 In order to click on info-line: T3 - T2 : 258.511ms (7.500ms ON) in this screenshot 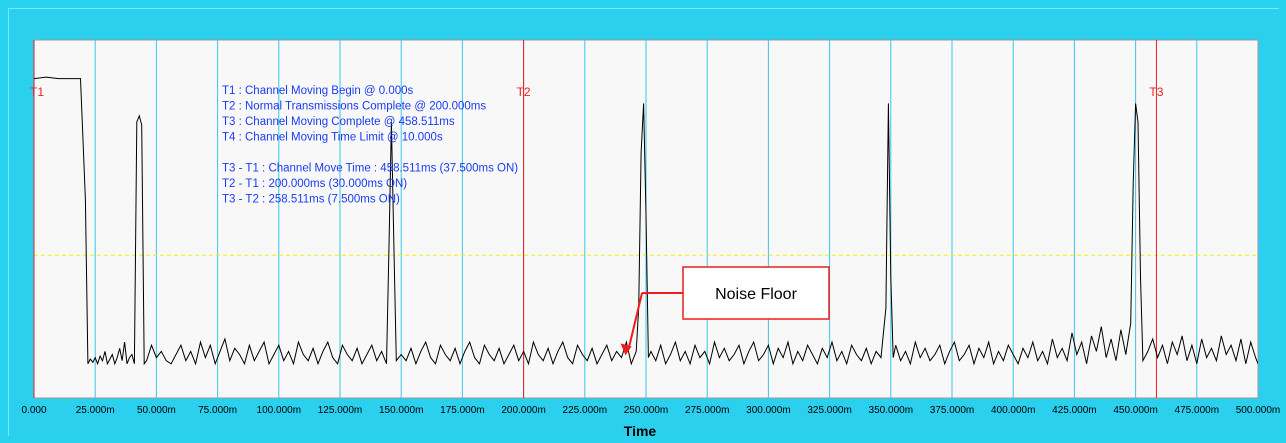, I will do `click(311, 200)`.